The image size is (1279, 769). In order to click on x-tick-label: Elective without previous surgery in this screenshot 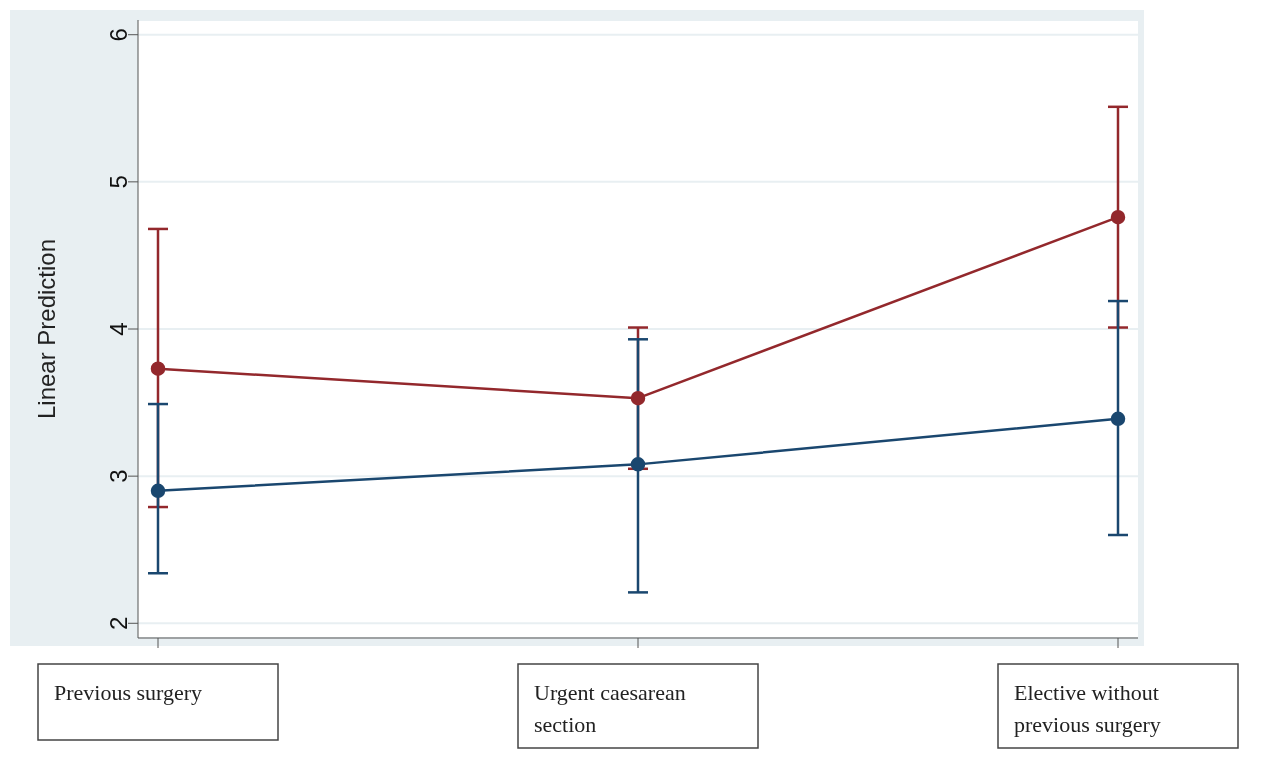, I will do `click(1087, 708)`.